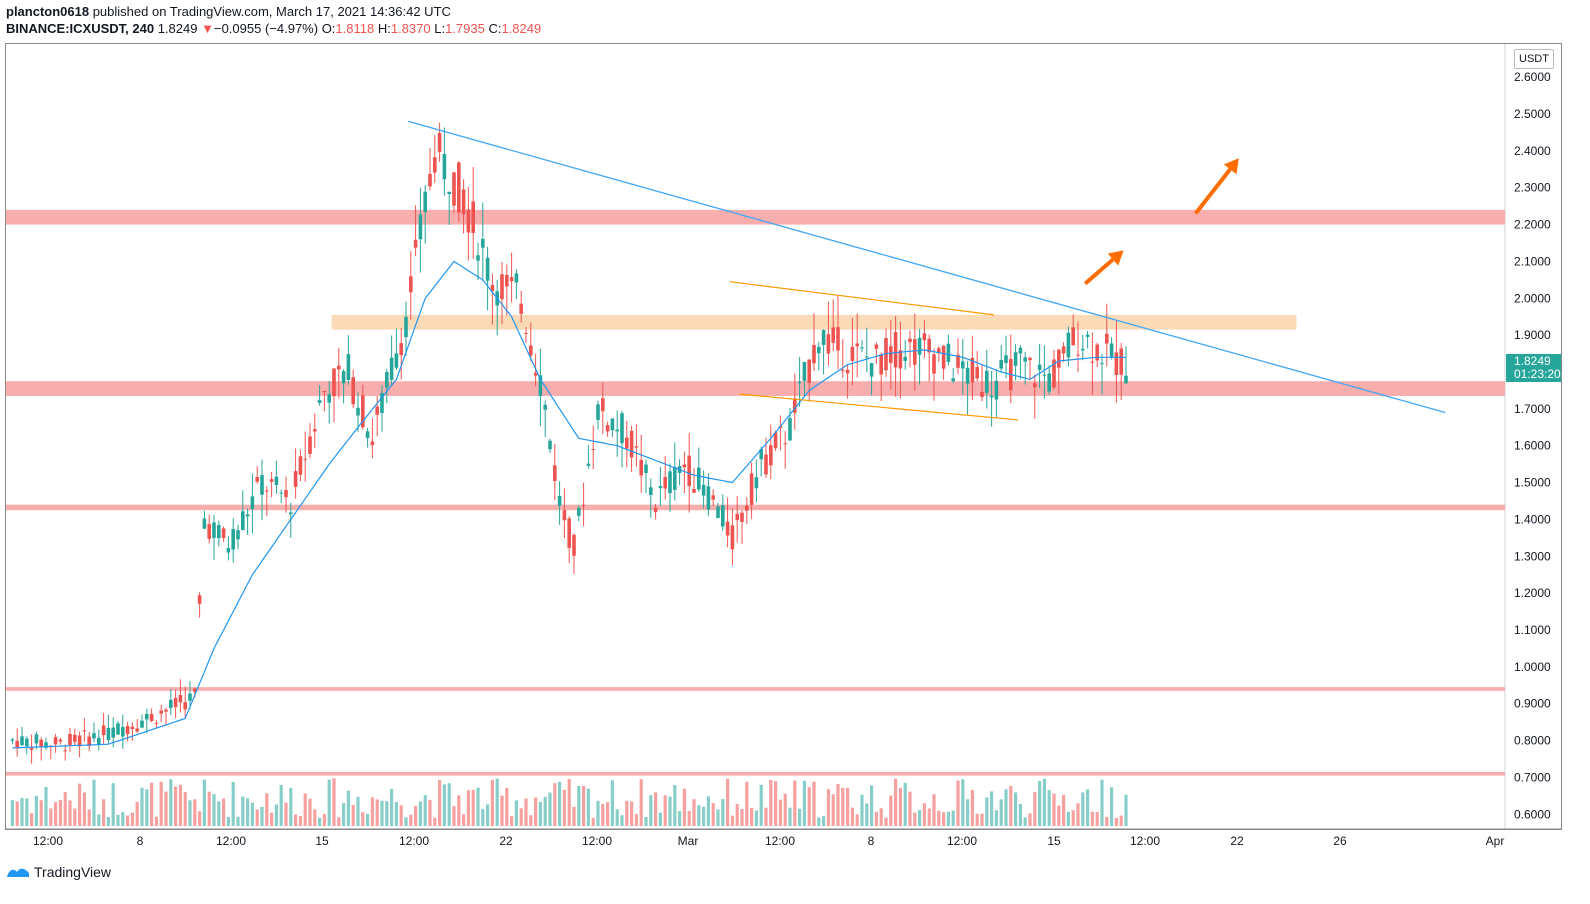  What do you see at coordinates (1145, 841) in the screenshot?
I see `time-tick-label: 12:00` at bounding box center [1145, 841].